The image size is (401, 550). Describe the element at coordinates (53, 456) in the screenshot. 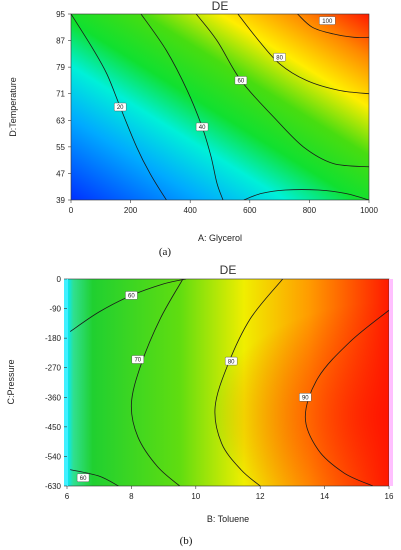

I see `y-tick-label: -540` at that location.